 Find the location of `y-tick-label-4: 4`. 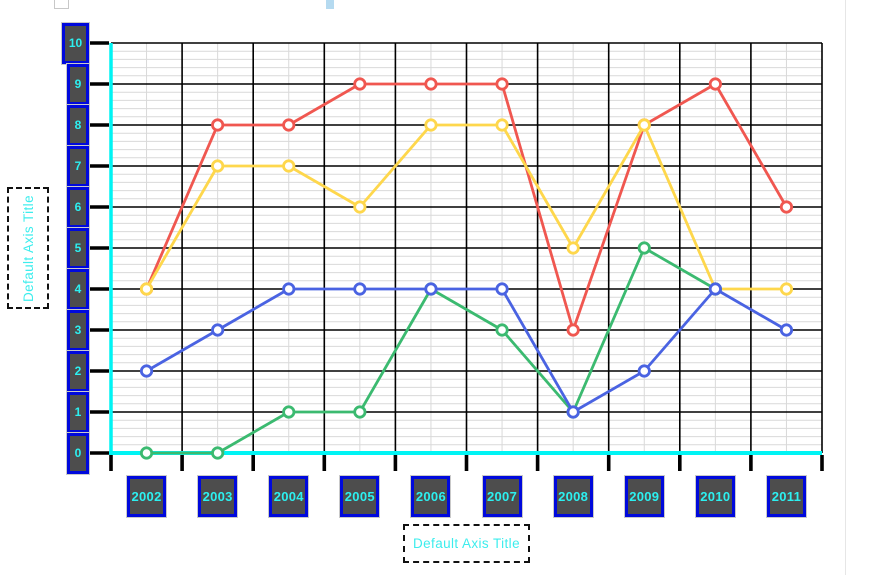

y-tick-label-4: 4 is located at coordinates (78, 289).